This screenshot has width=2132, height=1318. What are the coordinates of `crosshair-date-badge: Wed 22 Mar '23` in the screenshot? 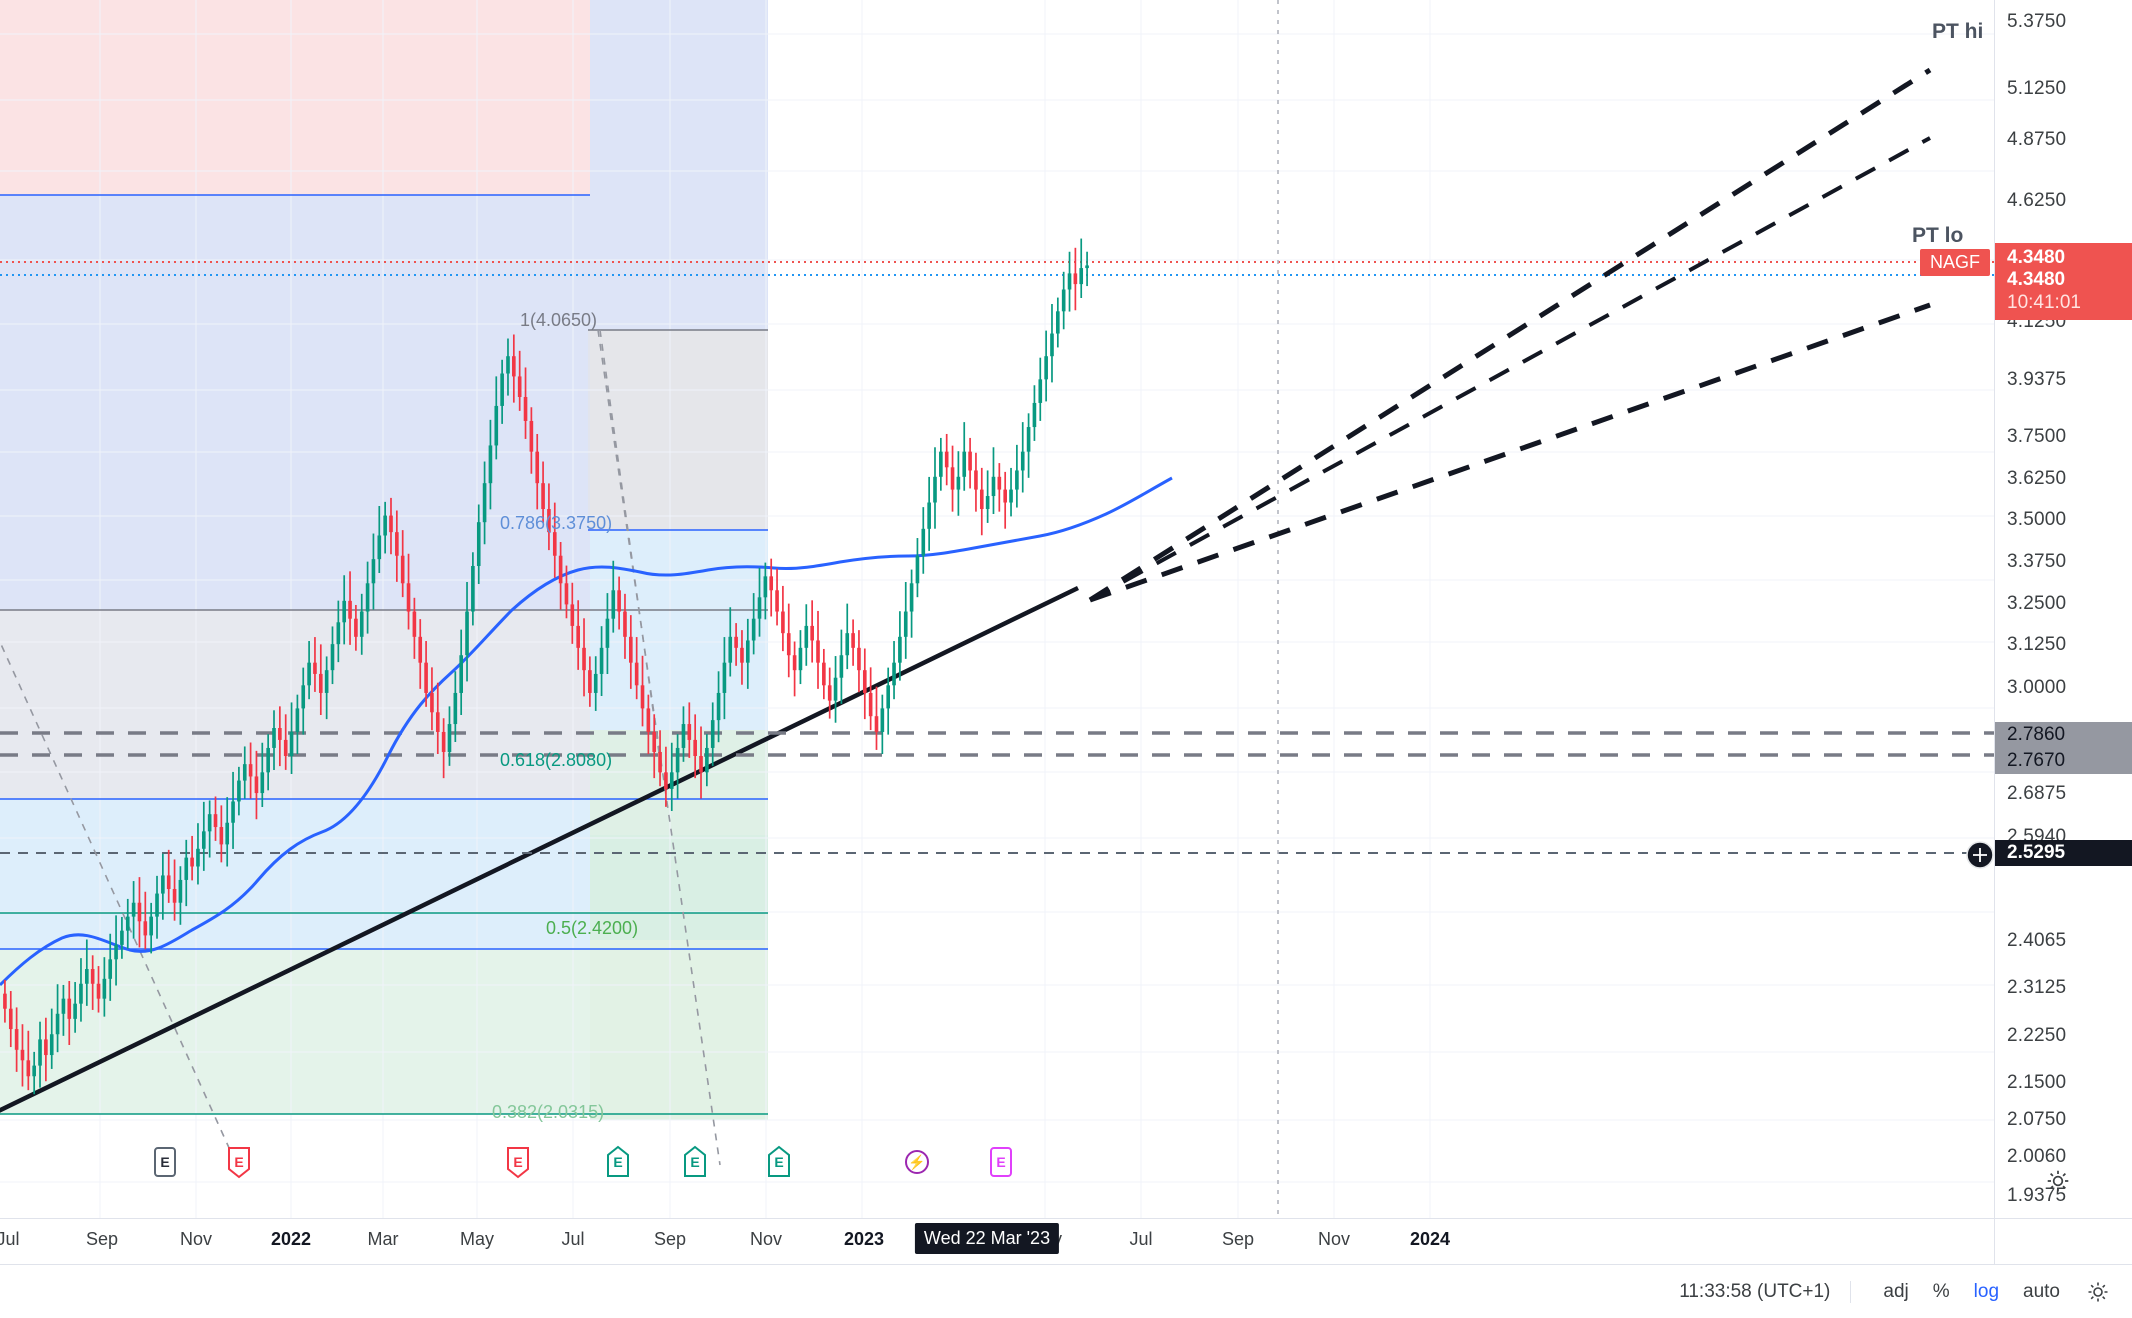 It's located at (987, 1238).